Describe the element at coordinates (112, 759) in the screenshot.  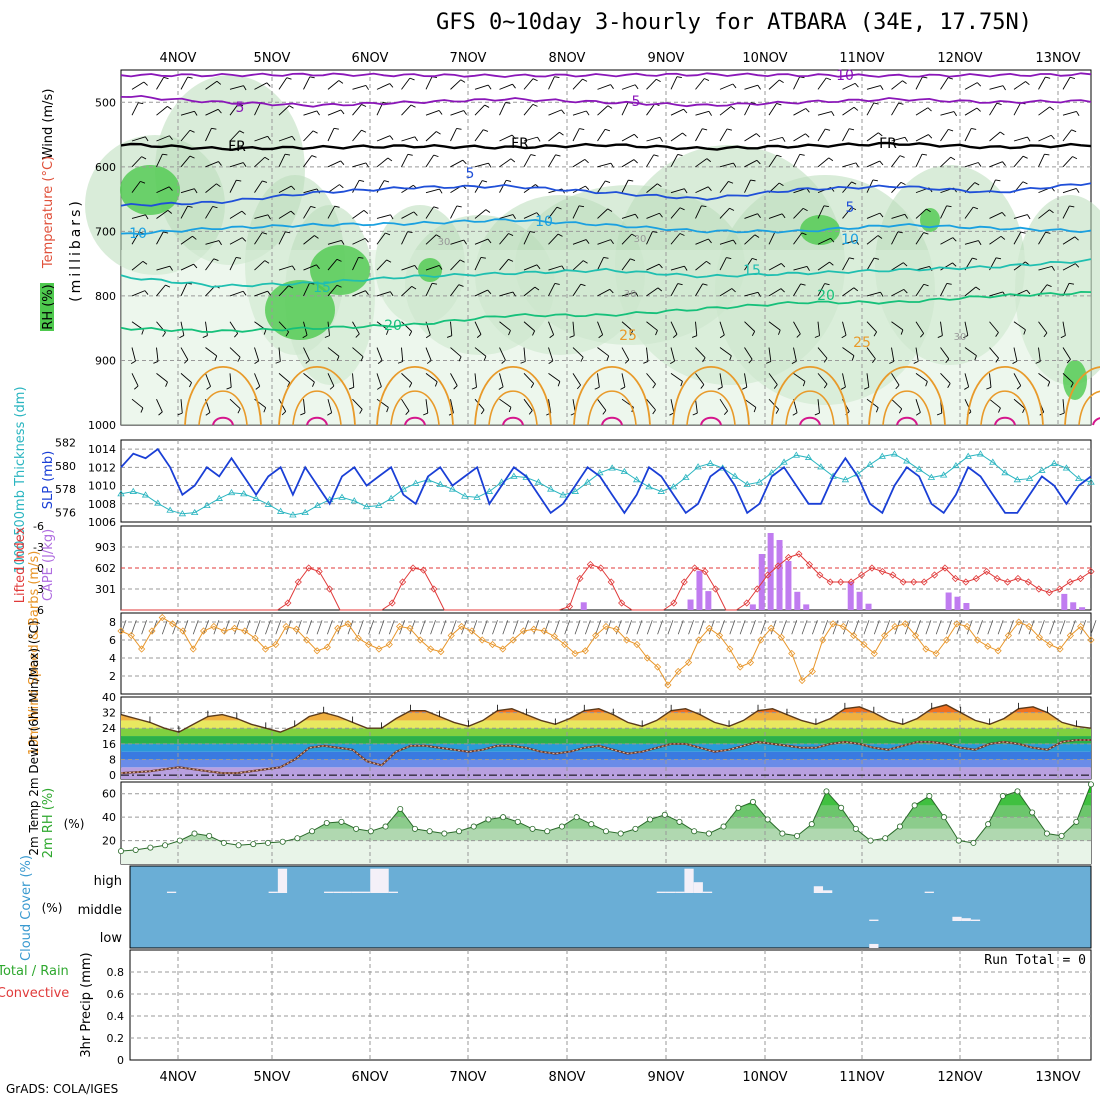
I see `temp-tick: 8` at that location.